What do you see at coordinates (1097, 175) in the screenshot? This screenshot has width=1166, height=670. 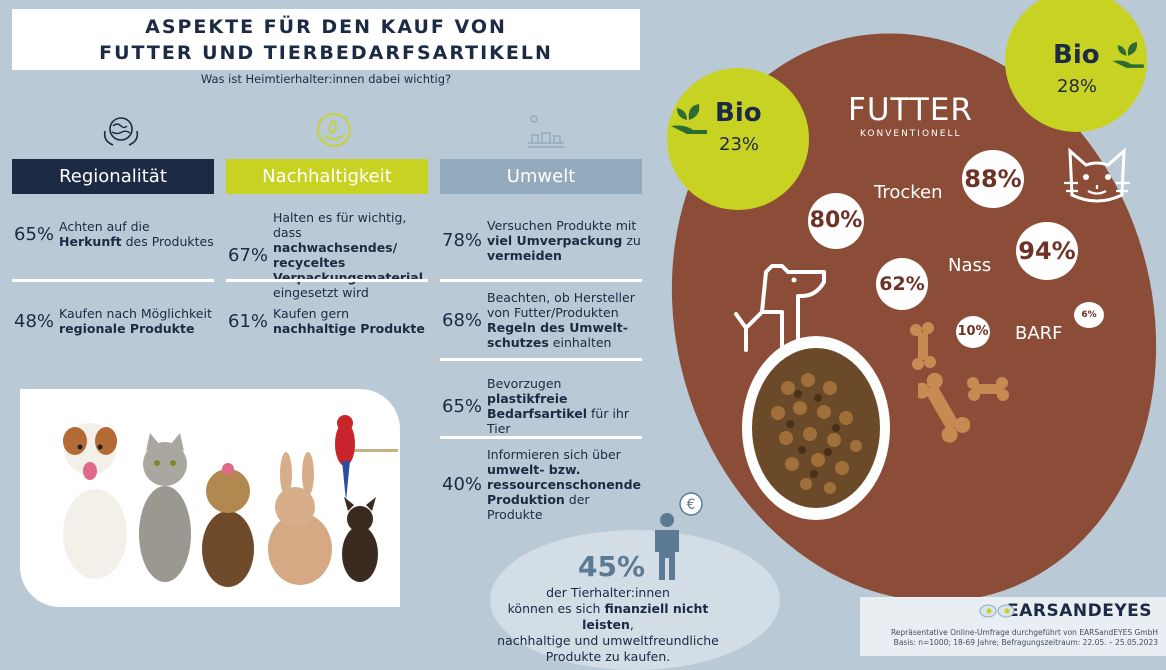 I see `cat-icon` at bounding box center [1097, 175].